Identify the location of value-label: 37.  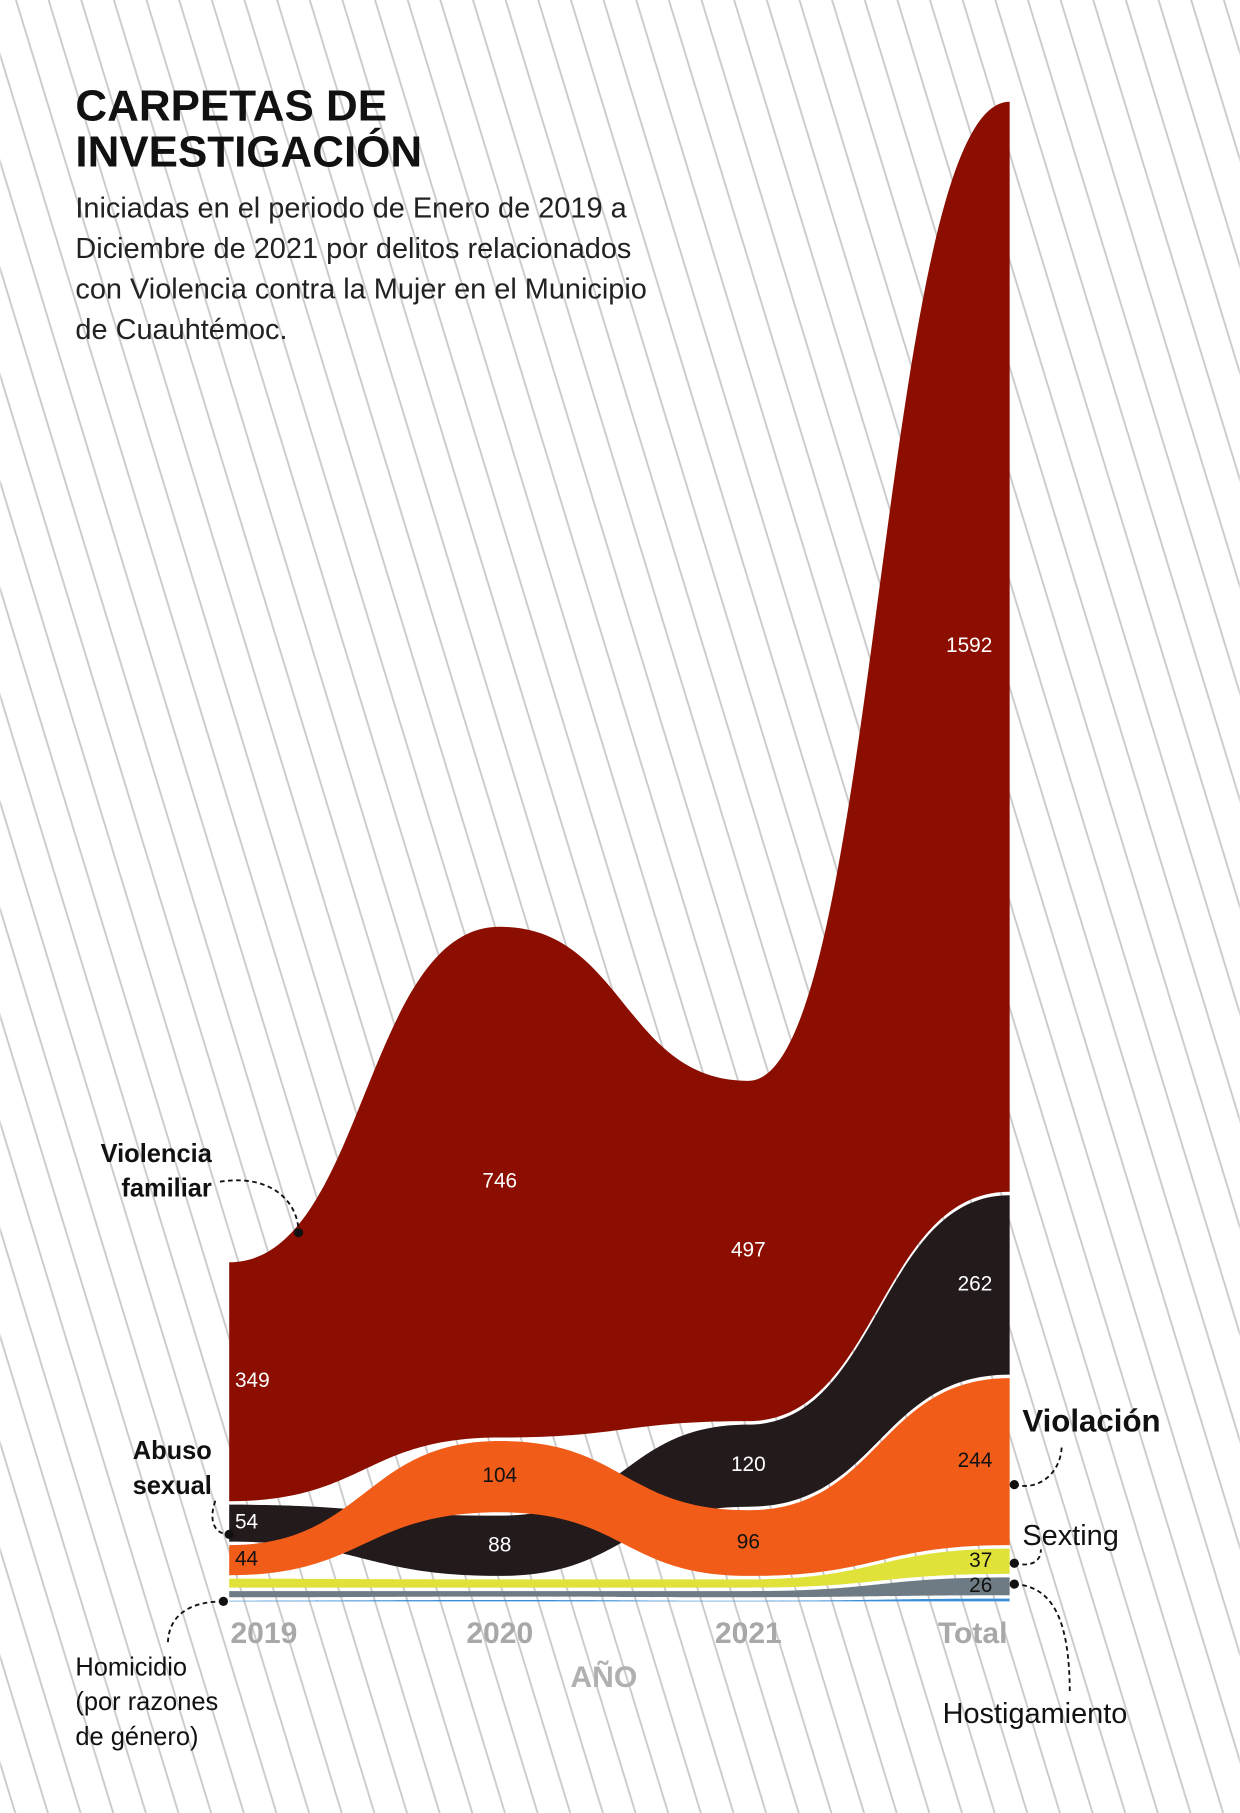
(980, 1560).